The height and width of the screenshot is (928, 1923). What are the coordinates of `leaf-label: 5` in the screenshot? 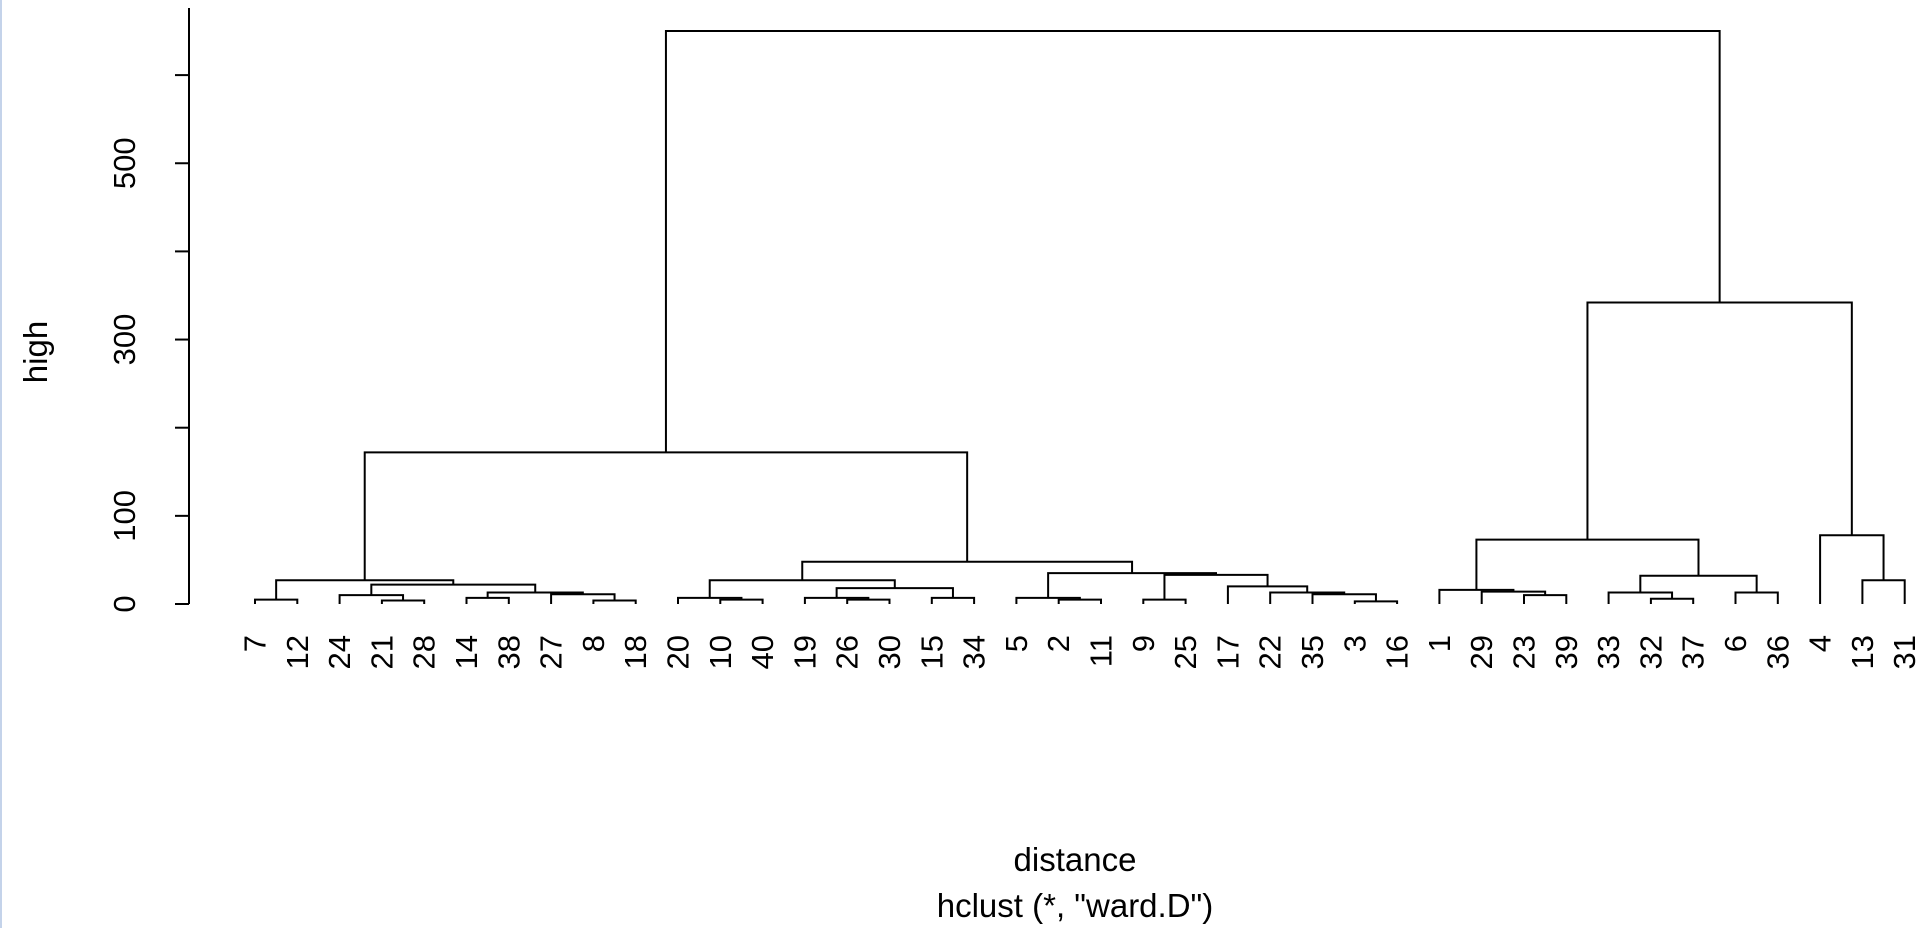 It's located at (1016, 643).